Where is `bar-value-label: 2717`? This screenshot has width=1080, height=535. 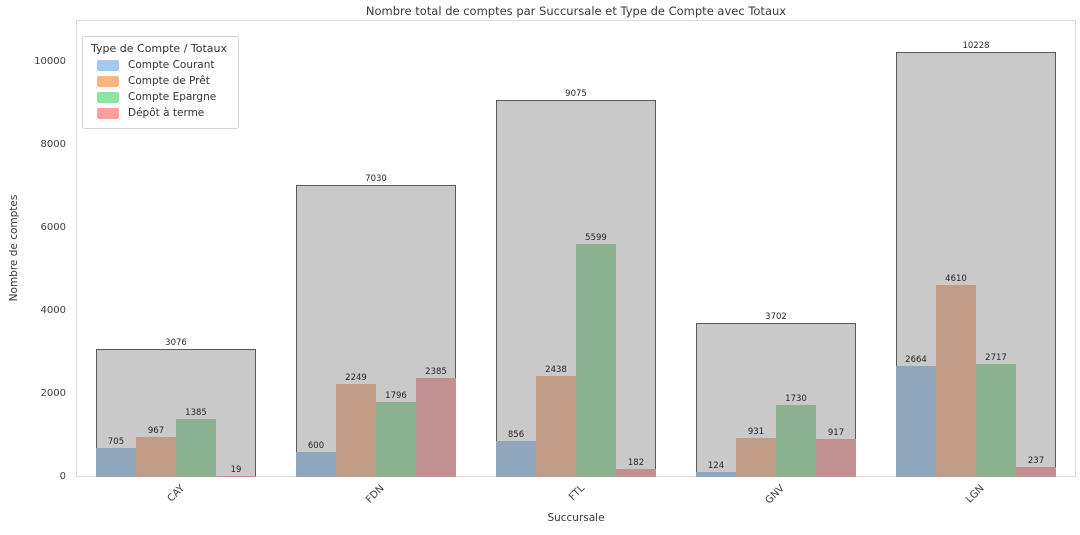
bar-value-label: 2717 is located at coordinates (996, 358).